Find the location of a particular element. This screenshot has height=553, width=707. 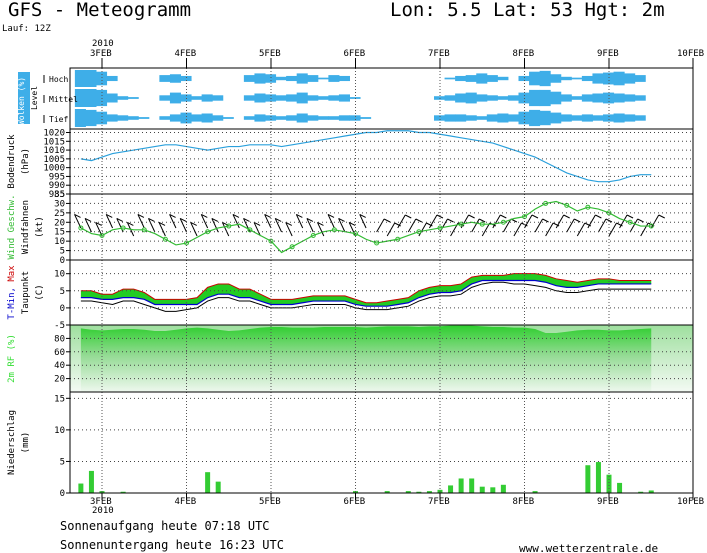

sunrise-text: Sonnenaufgang heute 07:18 UTC is located at coordinates (165, 526).